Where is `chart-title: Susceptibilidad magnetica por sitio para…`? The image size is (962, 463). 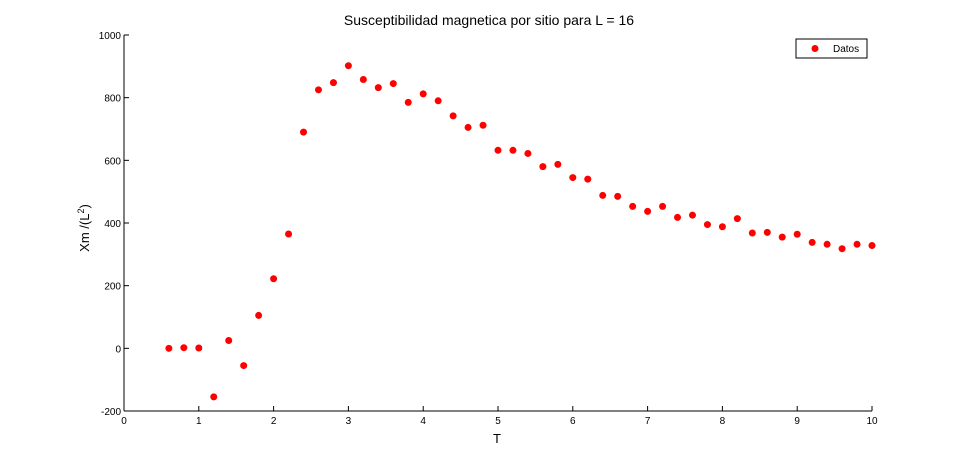 chart-title: Susceptibilidad magnetica por sitio para… is located at coordinates (489, 20).